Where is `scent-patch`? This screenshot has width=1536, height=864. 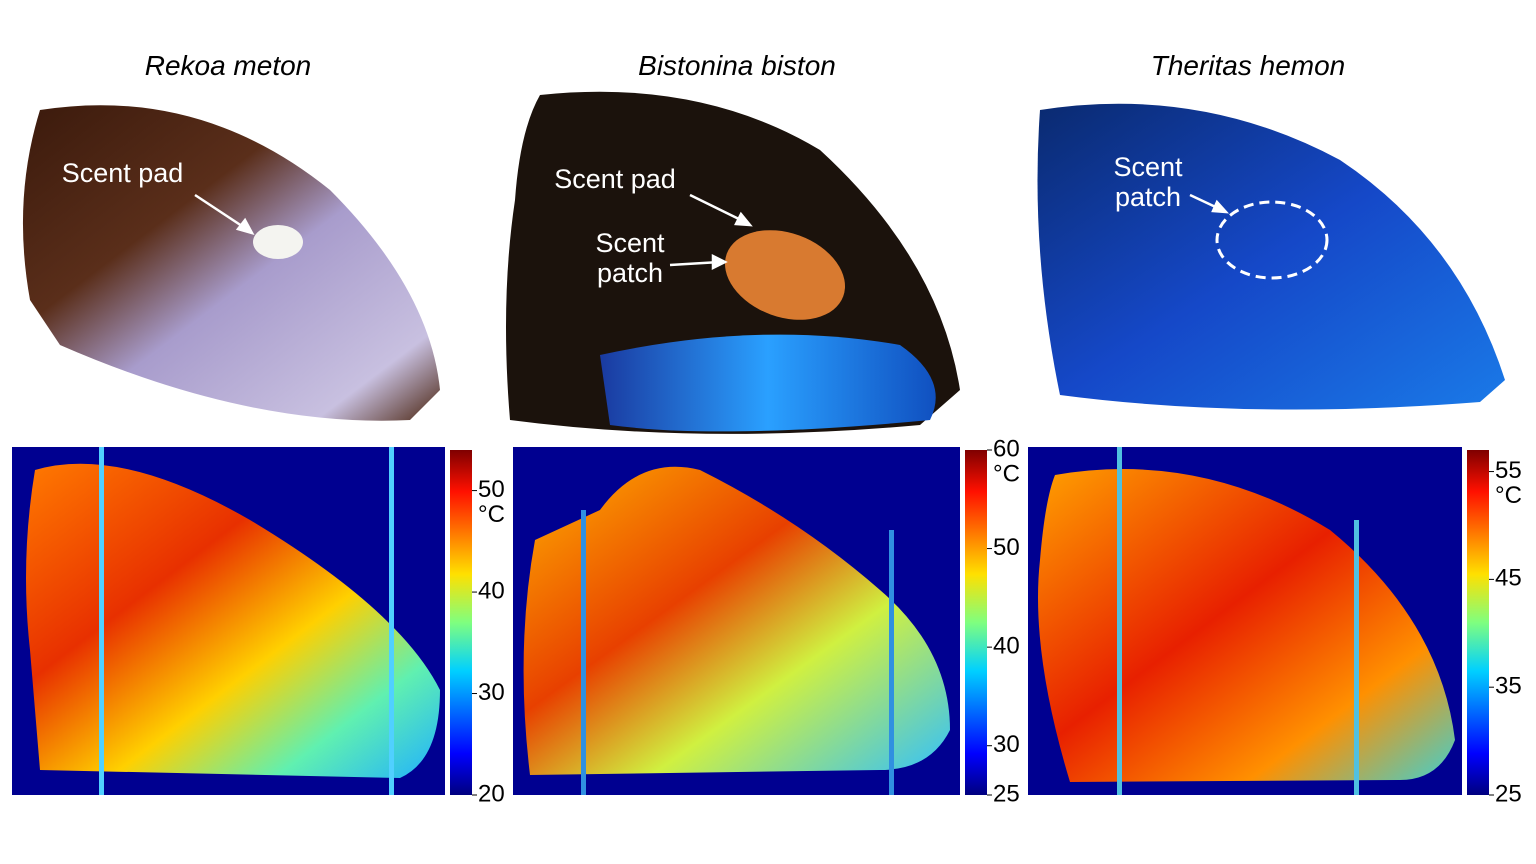 scent-patch is located at coordinates (785, 275).